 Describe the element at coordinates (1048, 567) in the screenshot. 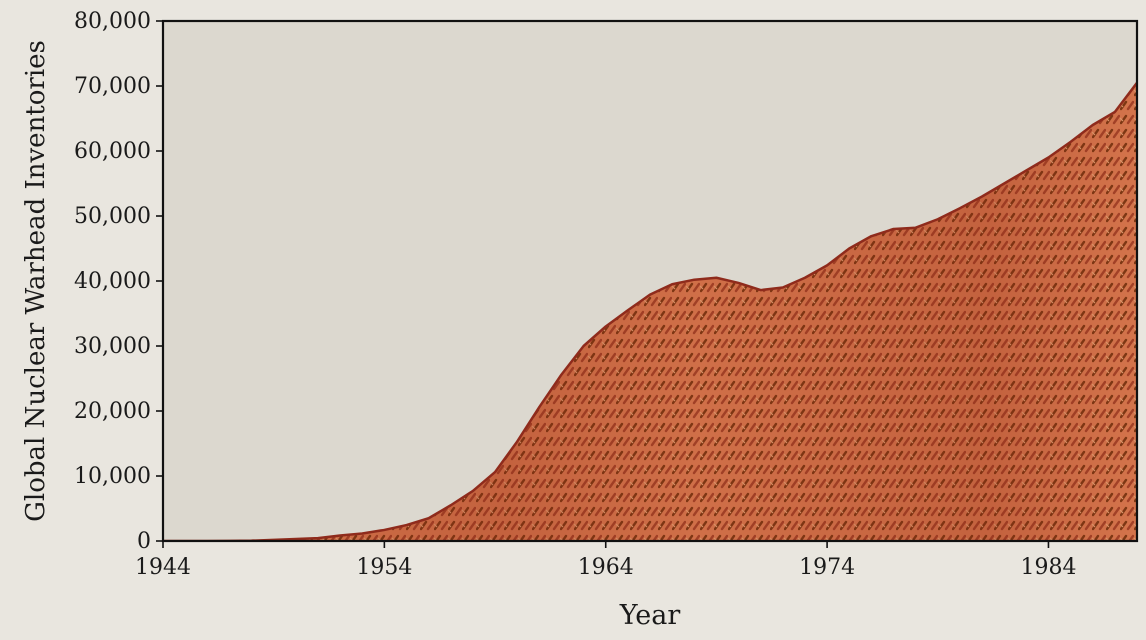

I see `x-tick-label: 1984` at that location.